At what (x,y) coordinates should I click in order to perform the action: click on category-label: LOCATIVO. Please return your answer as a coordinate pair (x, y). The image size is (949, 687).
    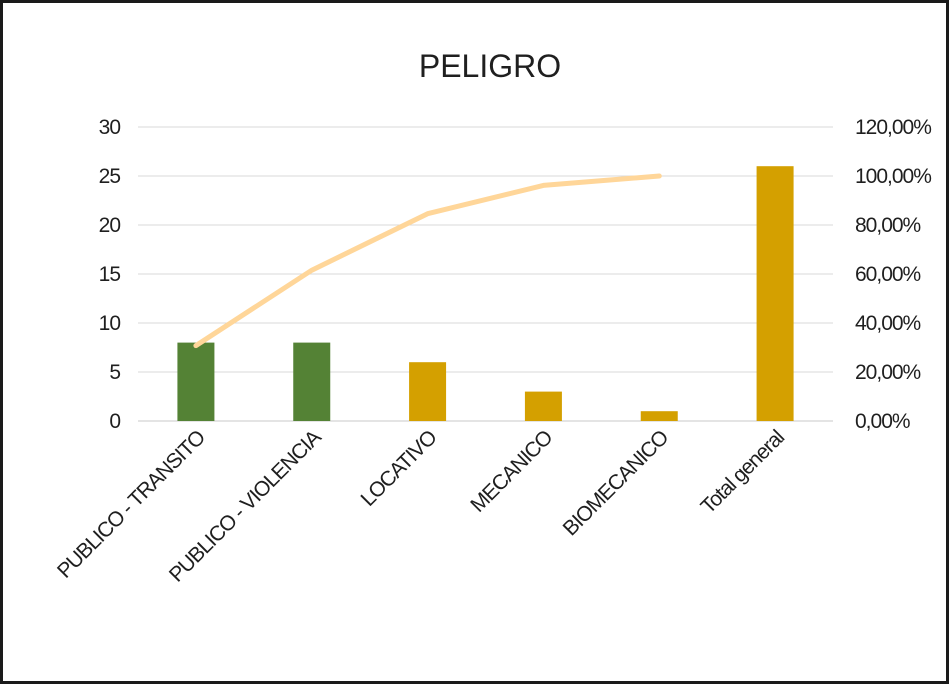
    Looking at the image, I should click on (399, 468).